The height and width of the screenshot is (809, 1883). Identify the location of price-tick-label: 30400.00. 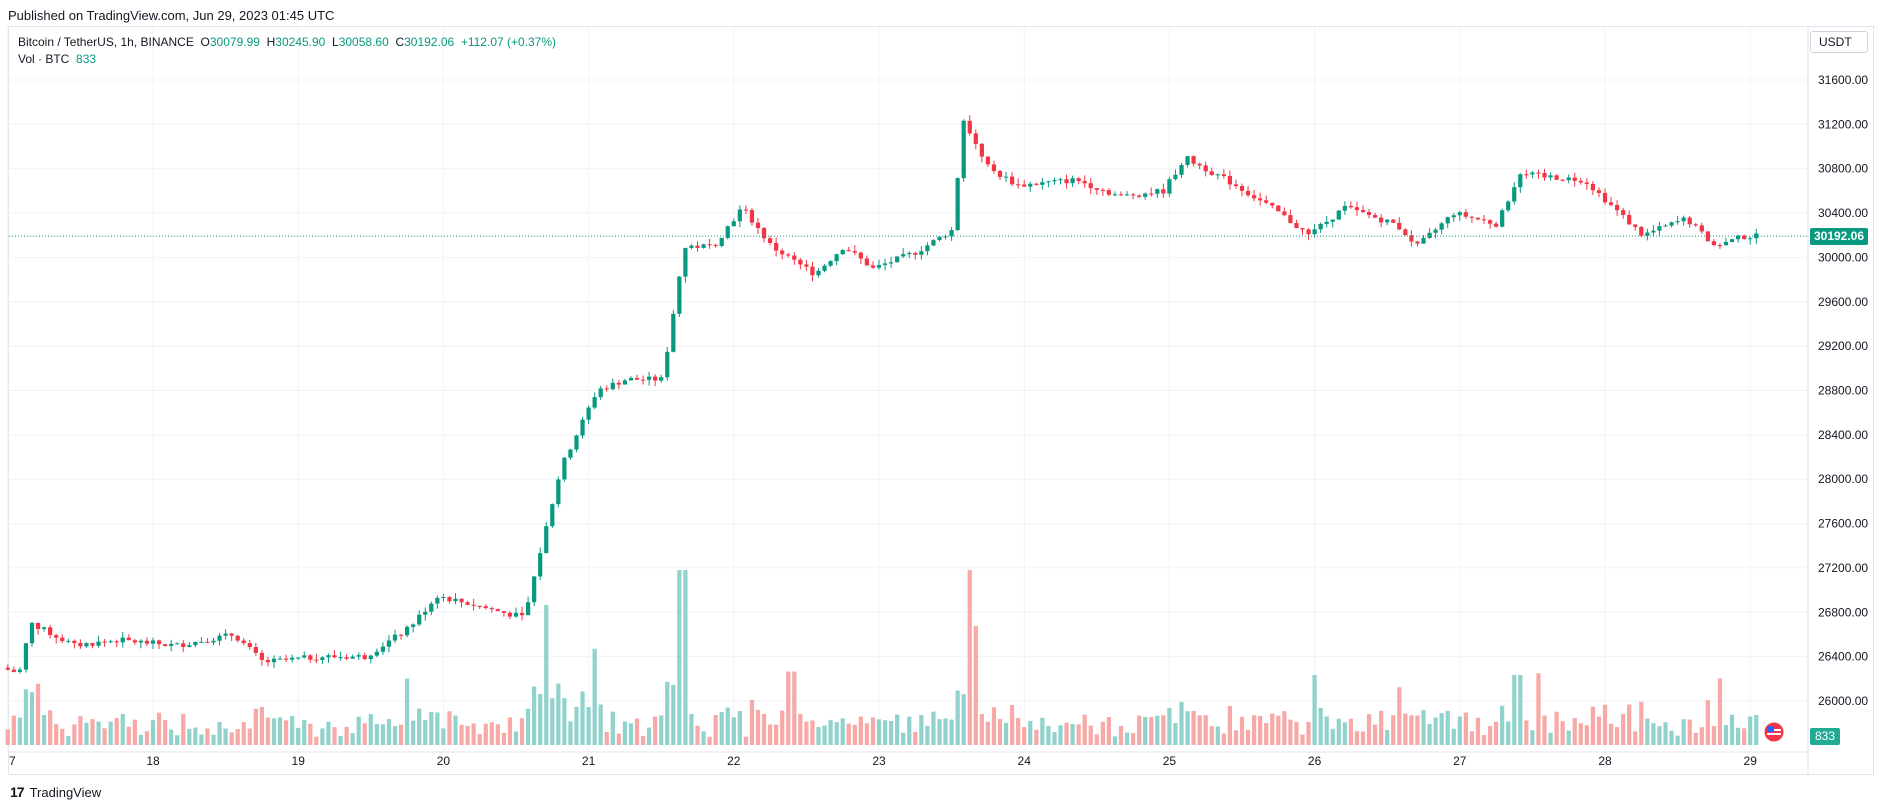
(1843, 213).